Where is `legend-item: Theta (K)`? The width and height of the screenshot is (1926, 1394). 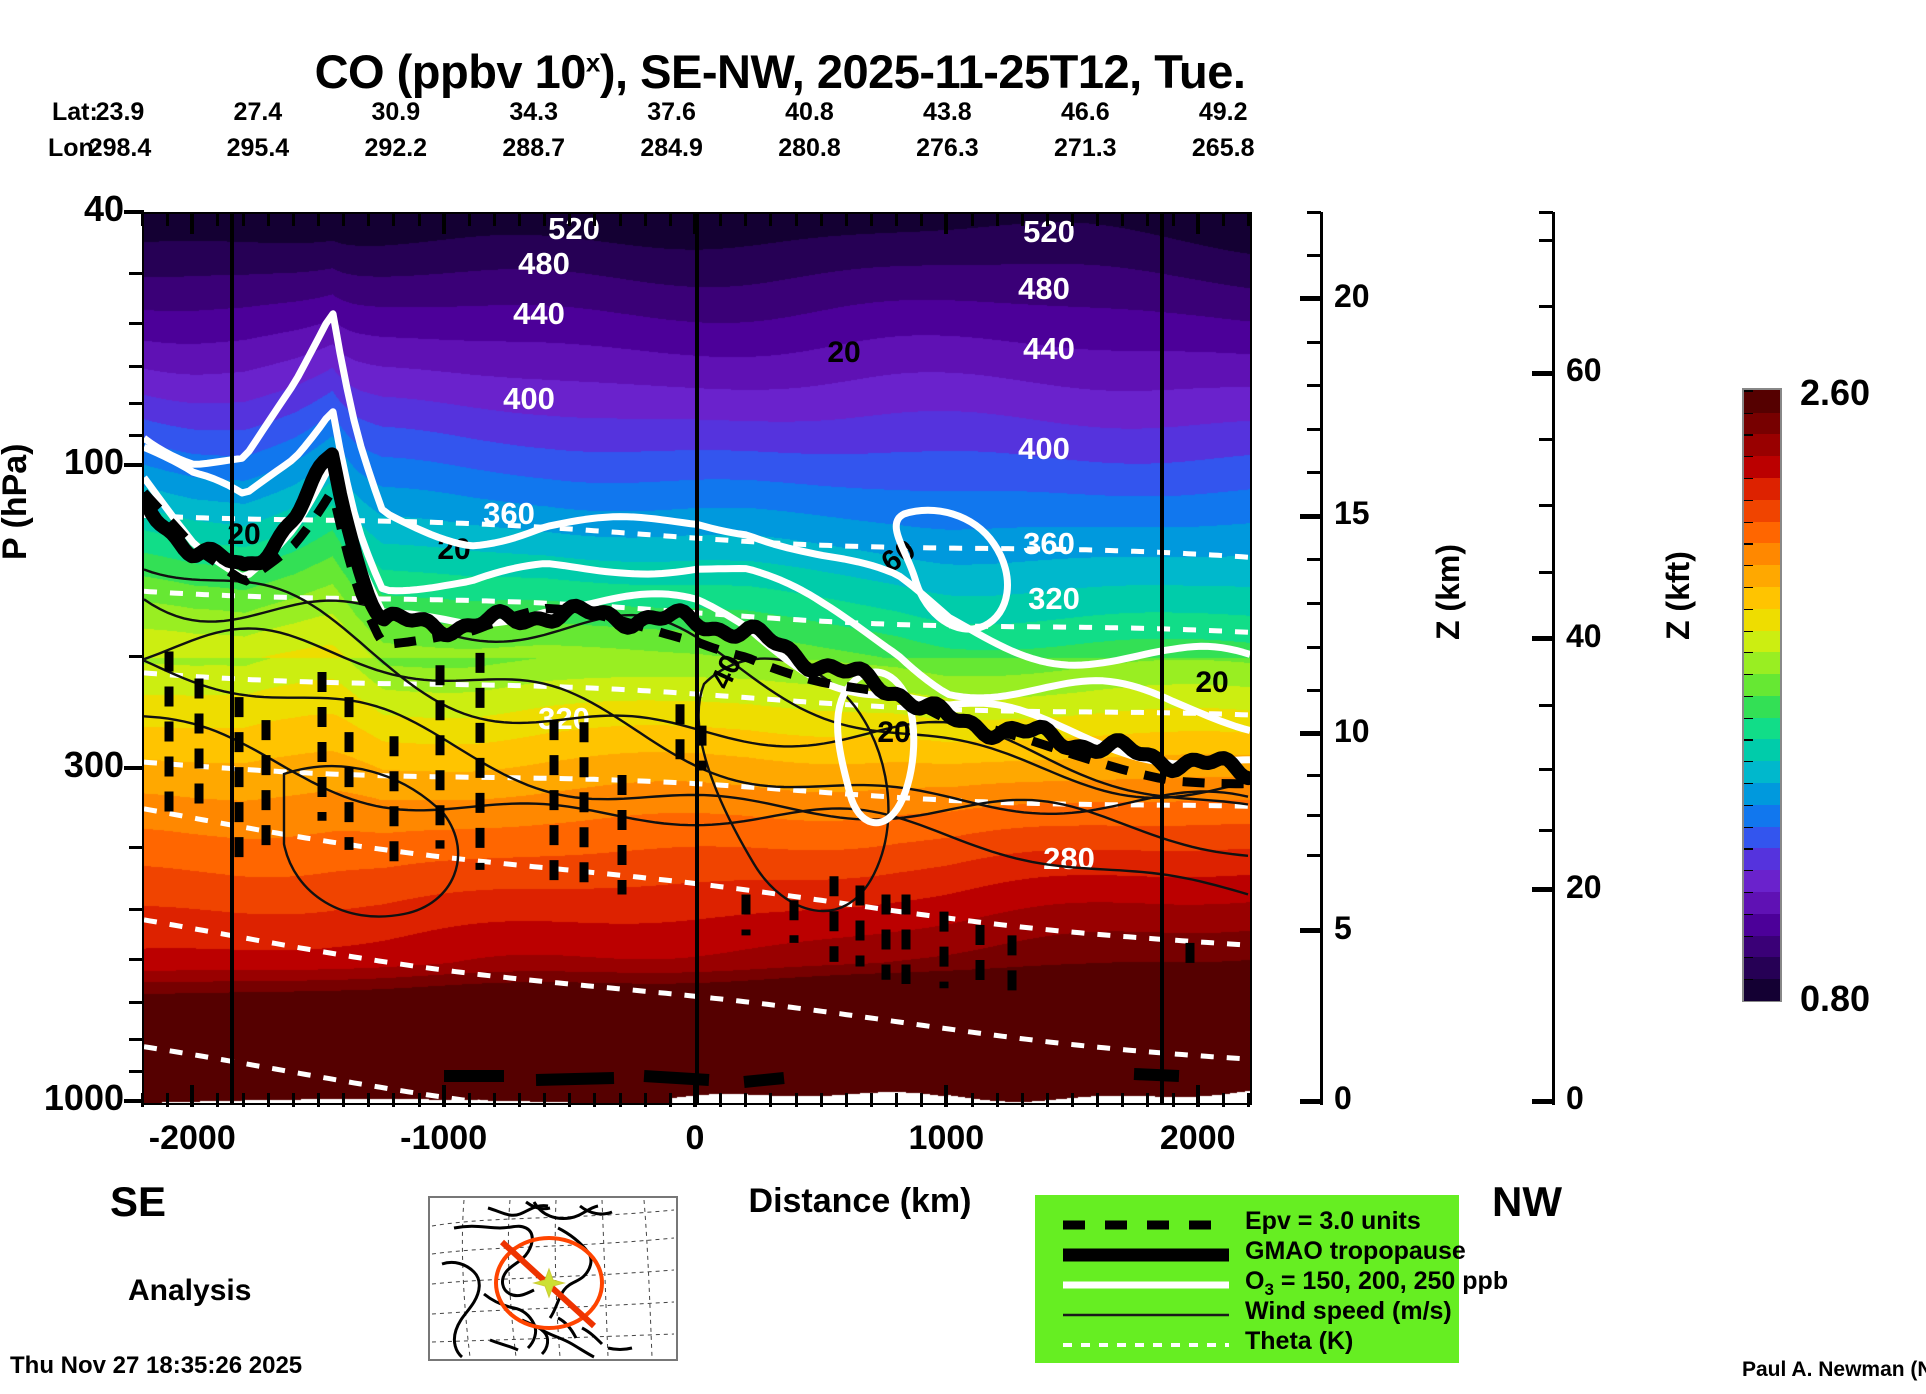 legend-item: Theta (K) is located at coordinates (1247, 1344).